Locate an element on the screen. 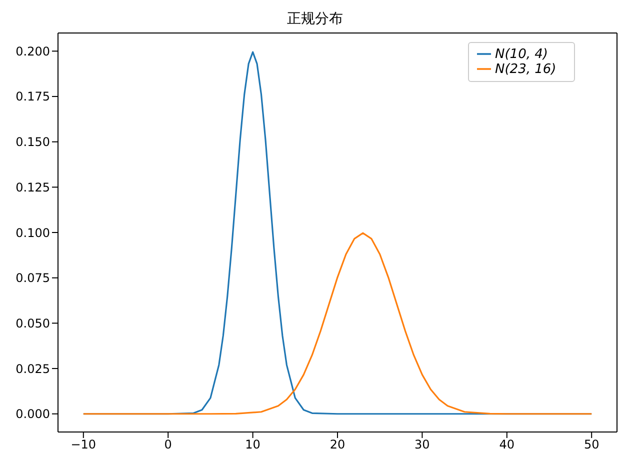 The width and height of the screenshot is (630, 470). x-tick-label: 30 is located at coordinates (422, 445).